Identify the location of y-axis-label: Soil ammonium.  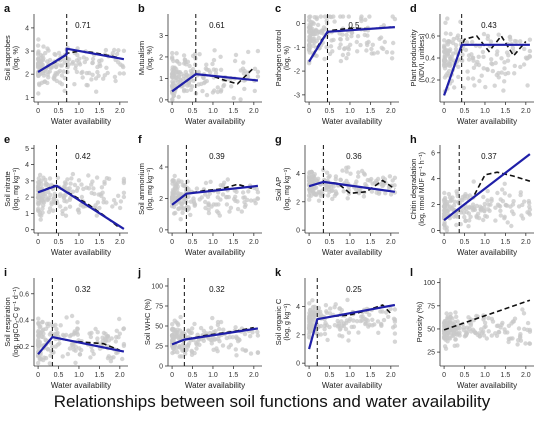
(141, 189).